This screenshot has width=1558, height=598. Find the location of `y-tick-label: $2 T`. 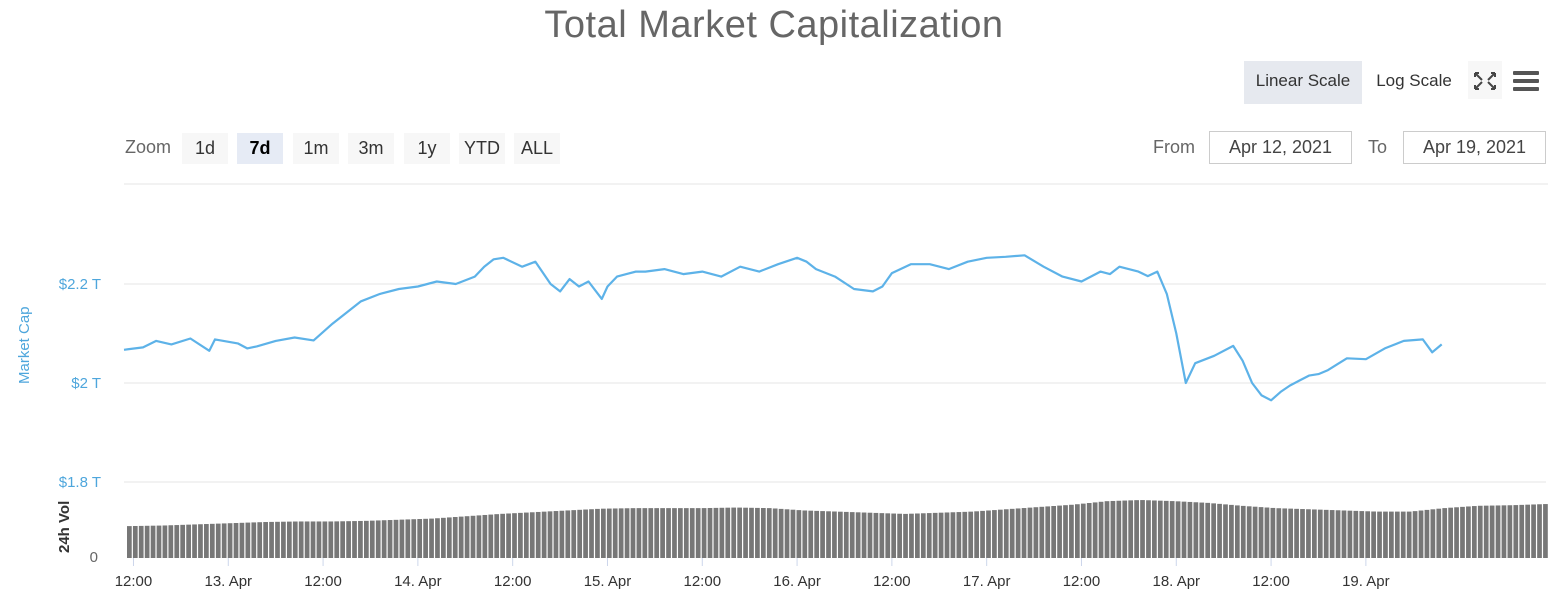

y-tick-label: $2 T is located at coordinates (86, 383).